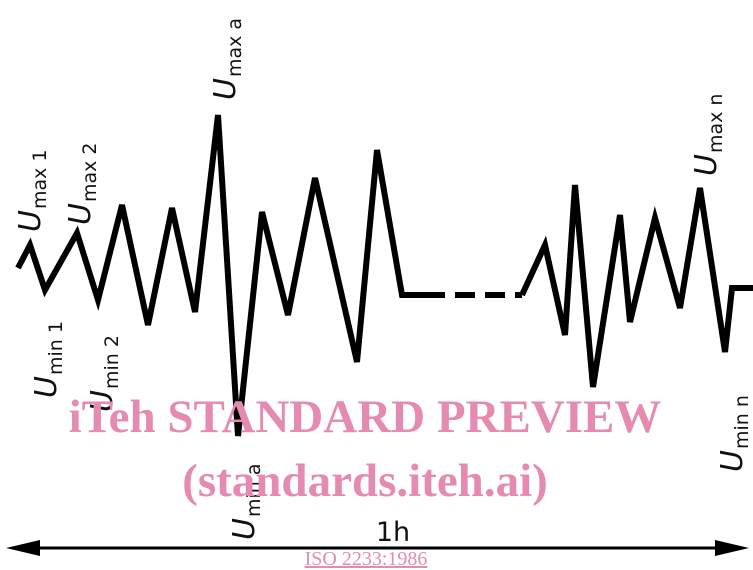  What do you see at coordinates (112, 362) in the screenshot?
I see `svg-text: min 2` at bounding box center [112, 362].